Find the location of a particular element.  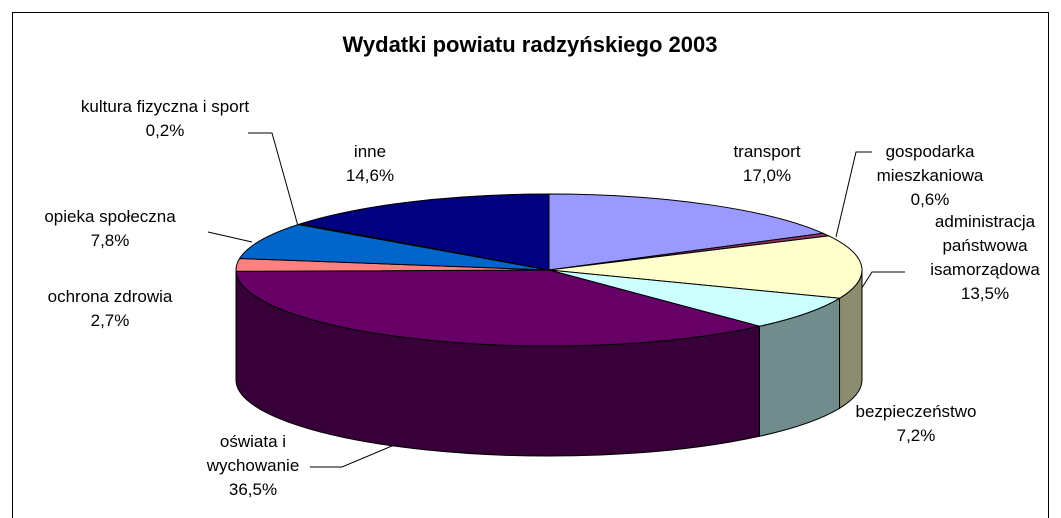

category-label: oświata i wychowanie is located at coordinates (253, 453).